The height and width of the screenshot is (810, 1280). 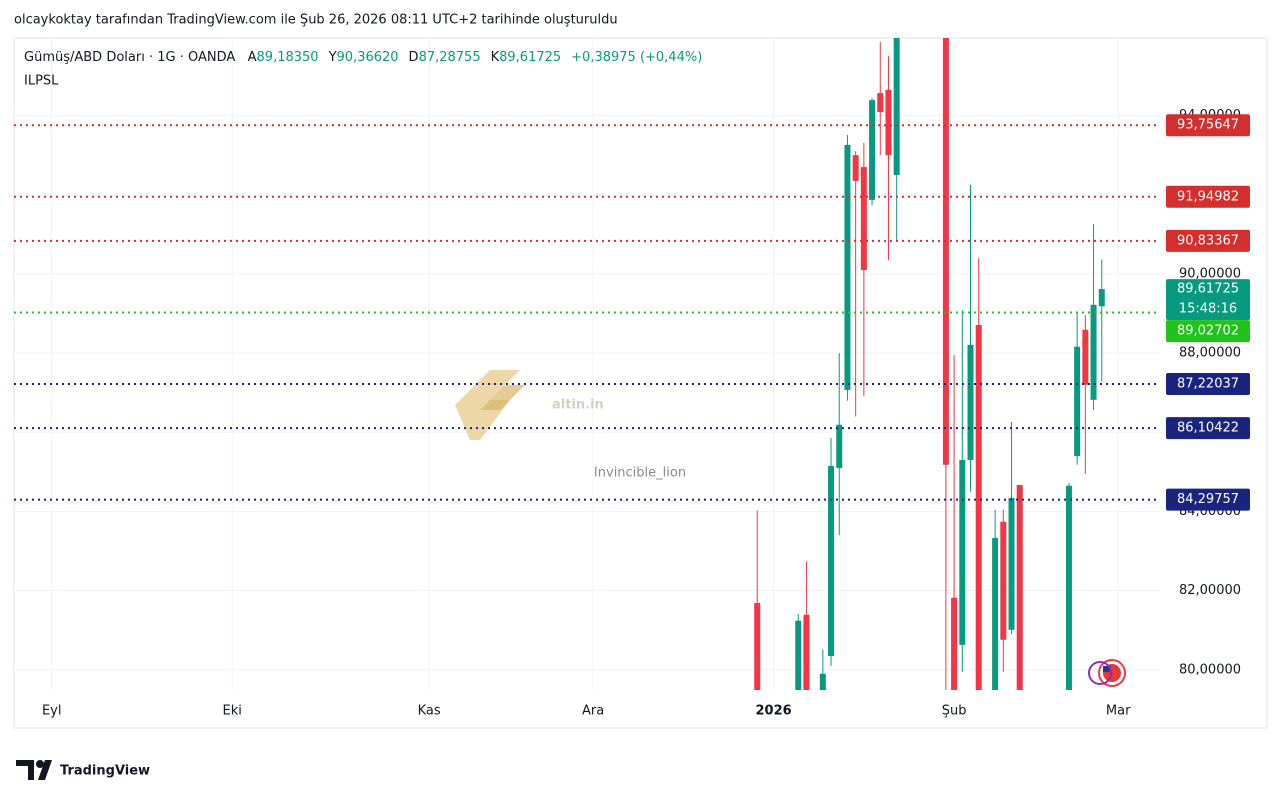 I want to click on y-tick-label: 90,00000, so click(x=1210, y=273).